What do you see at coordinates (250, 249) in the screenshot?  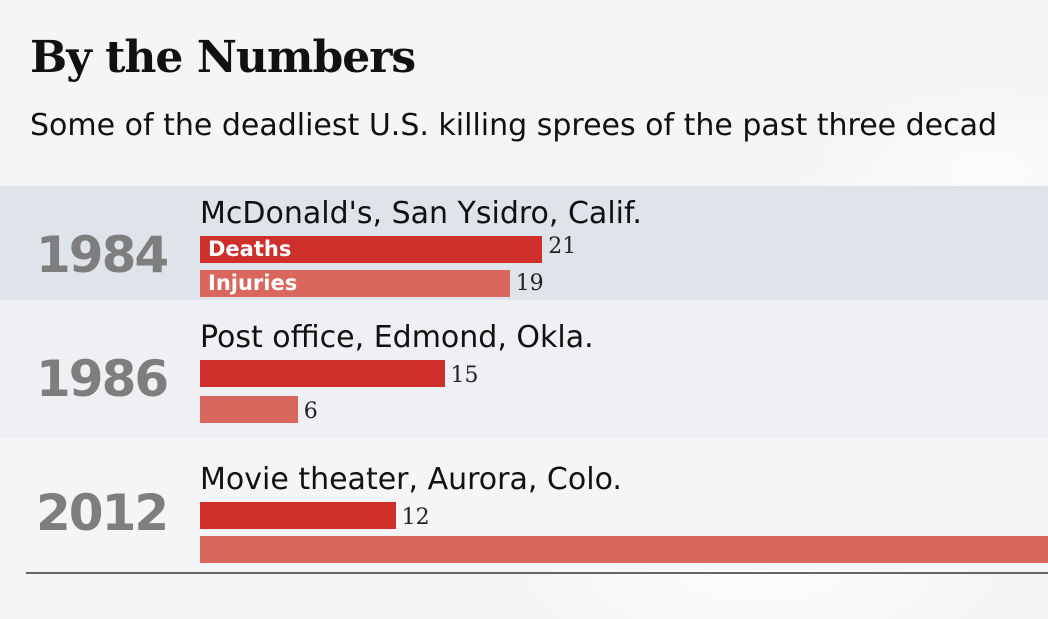 I see `deaths-series-label: Deaths` at bounding box center [250, 249].